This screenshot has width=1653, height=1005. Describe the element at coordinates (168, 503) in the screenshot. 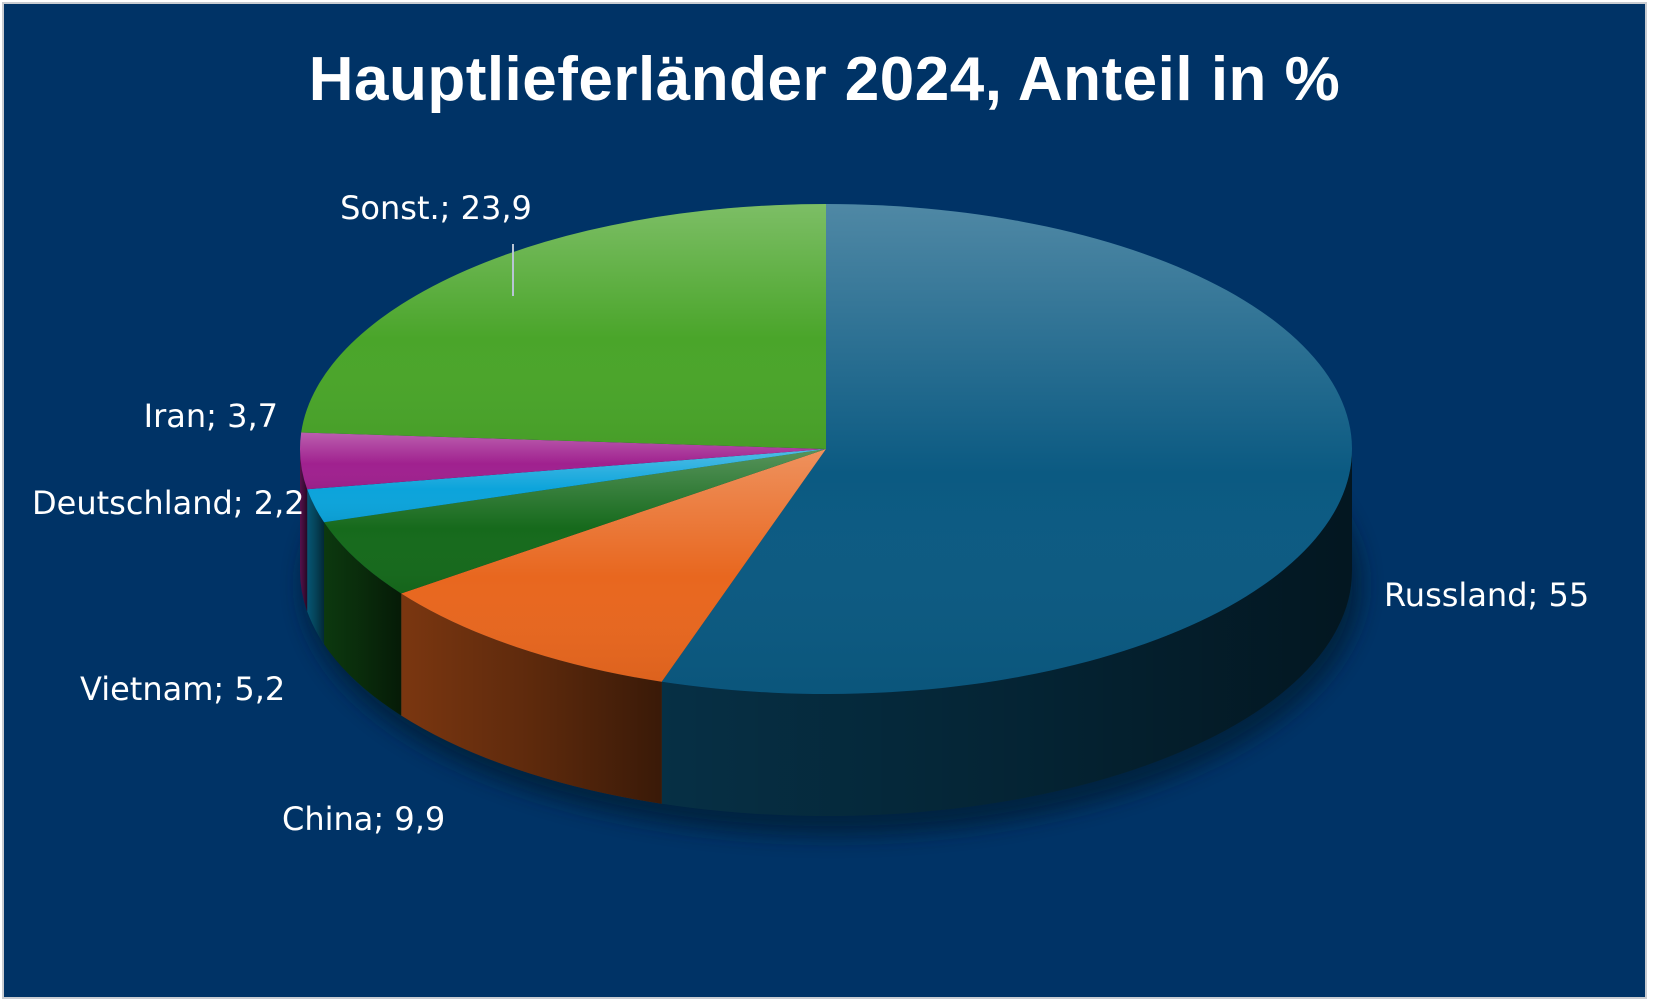

I see `data-label-deutschland: Deutschland; 2,2` at that location.